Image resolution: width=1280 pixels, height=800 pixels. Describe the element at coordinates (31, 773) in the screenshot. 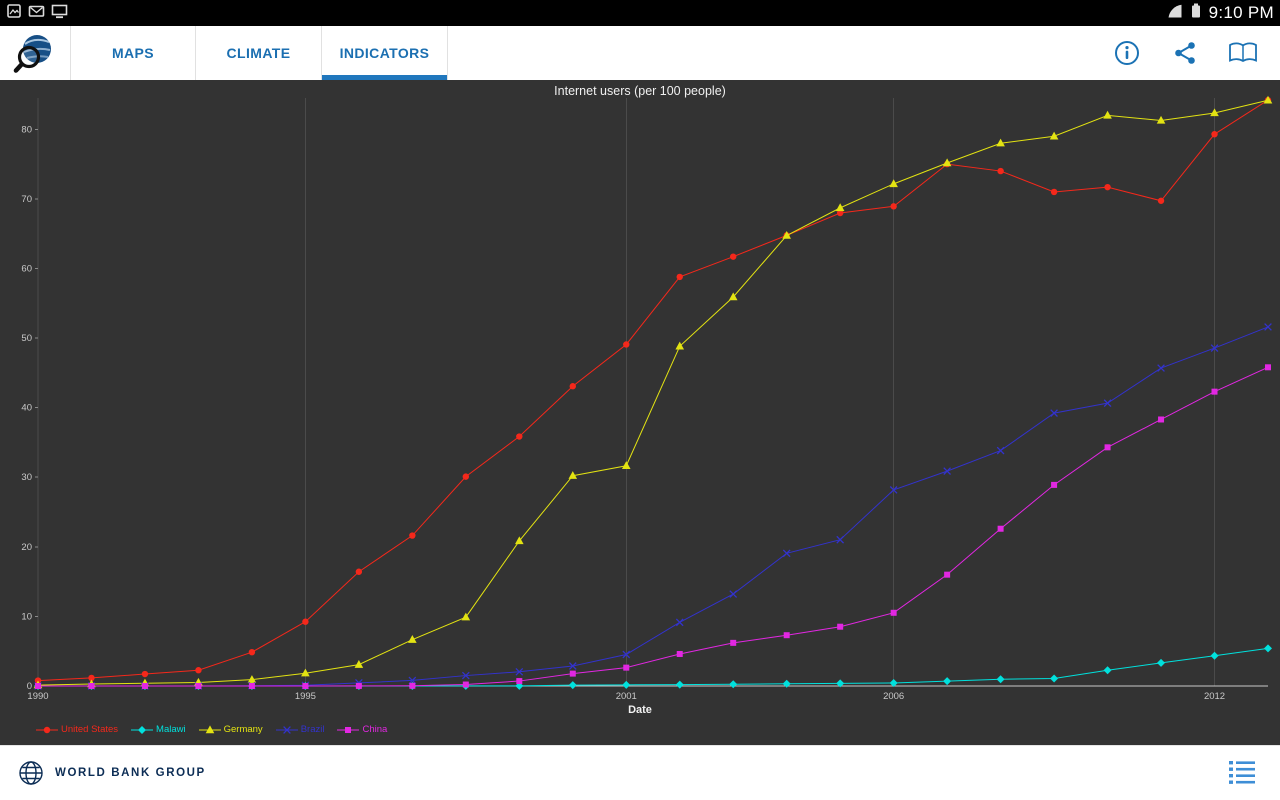

I see `globe-icon` at that location.